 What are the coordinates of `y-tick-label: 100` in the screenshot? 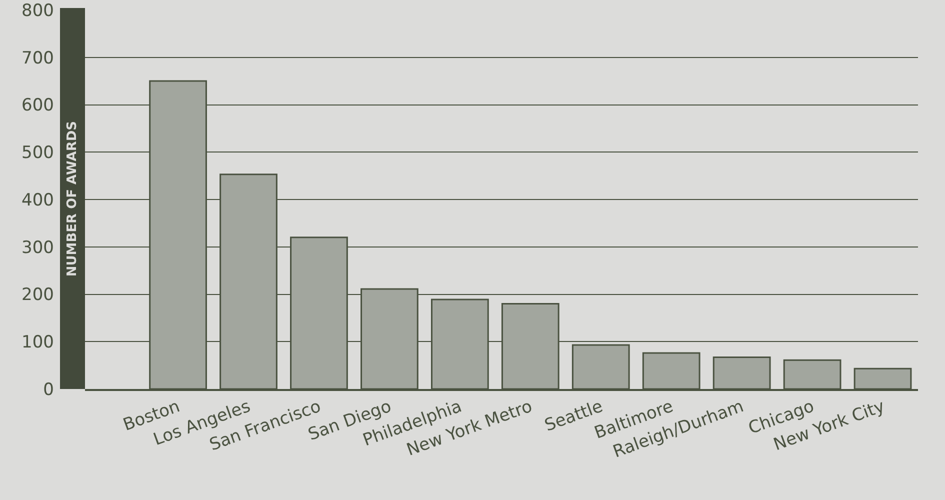 It's located at (38, 342).